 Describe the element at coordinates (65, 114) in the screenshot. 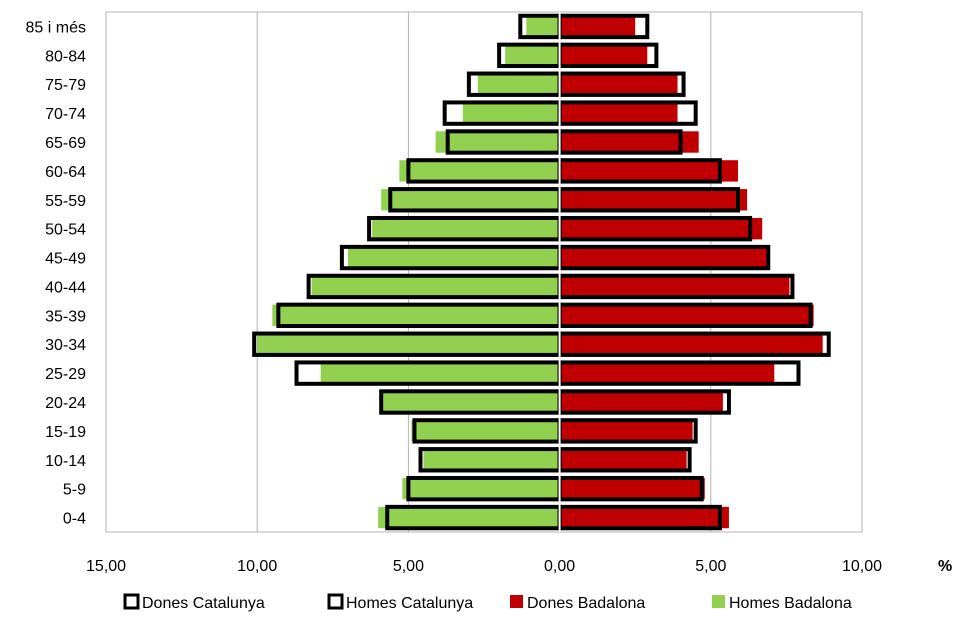

I see `y-tick-label-14: 70-74` at that location.